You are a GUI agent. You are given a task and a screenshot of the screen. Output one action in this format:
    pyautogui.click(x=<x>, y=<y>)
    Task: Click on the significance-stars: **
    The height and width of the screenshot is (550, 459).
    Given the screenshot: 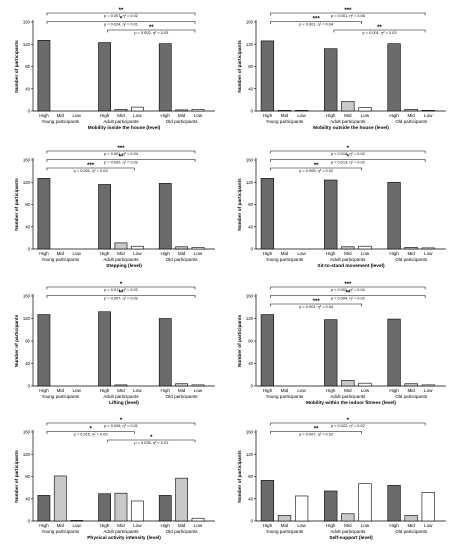 What is the action you would take?
    pyautogui.click(x=316, y=166)
    